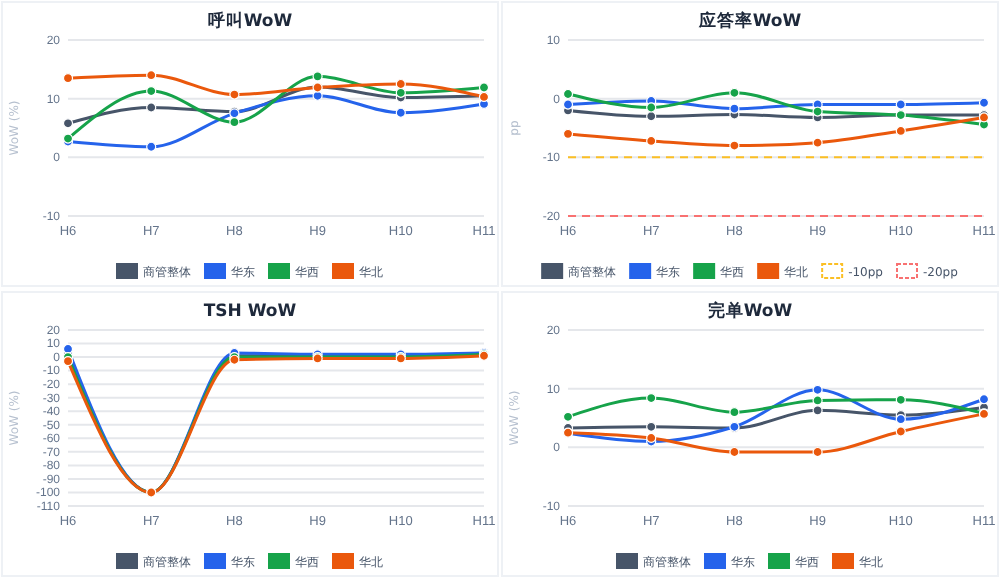  I want to click on chart-title: 呼叫WoW, so click(250, 21).